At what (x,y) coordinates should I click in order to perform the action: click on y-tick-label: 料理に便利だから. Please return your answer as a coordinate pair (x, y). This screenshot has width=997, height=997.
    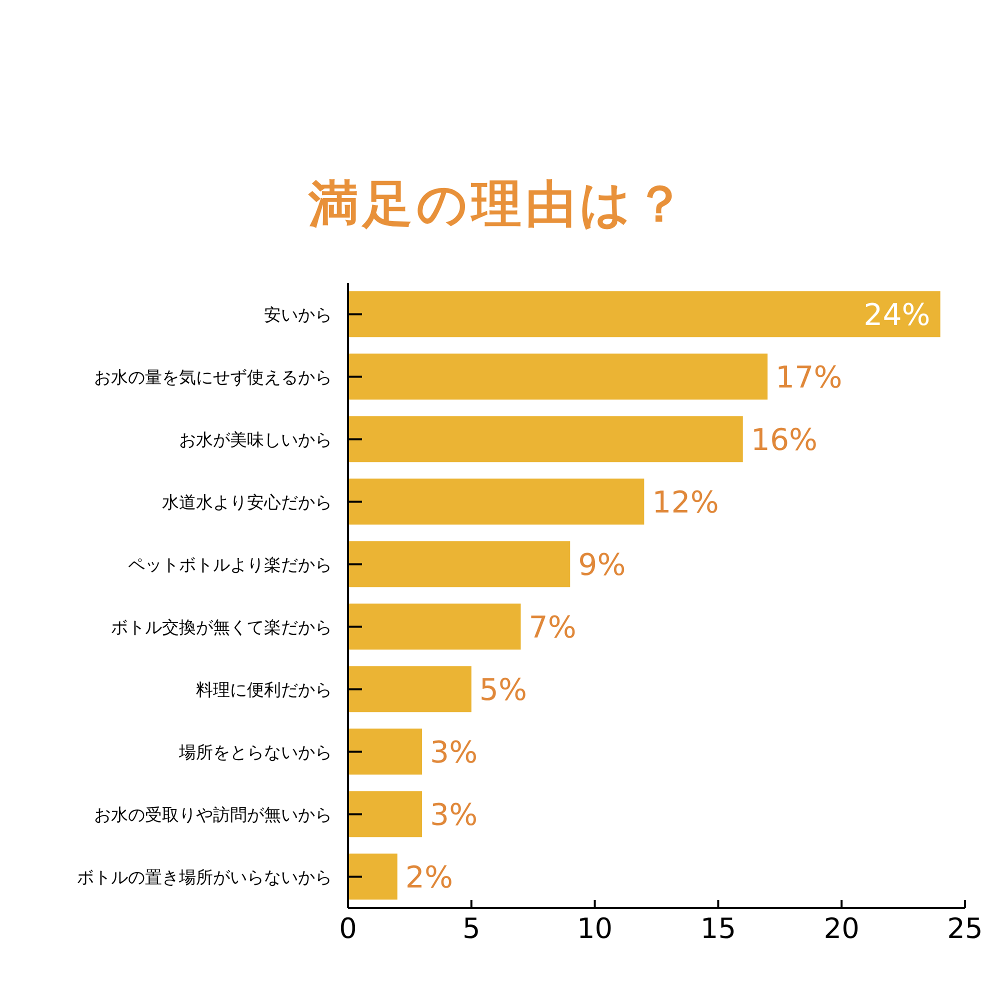
    Looking at the image, I should click on (264, 690).